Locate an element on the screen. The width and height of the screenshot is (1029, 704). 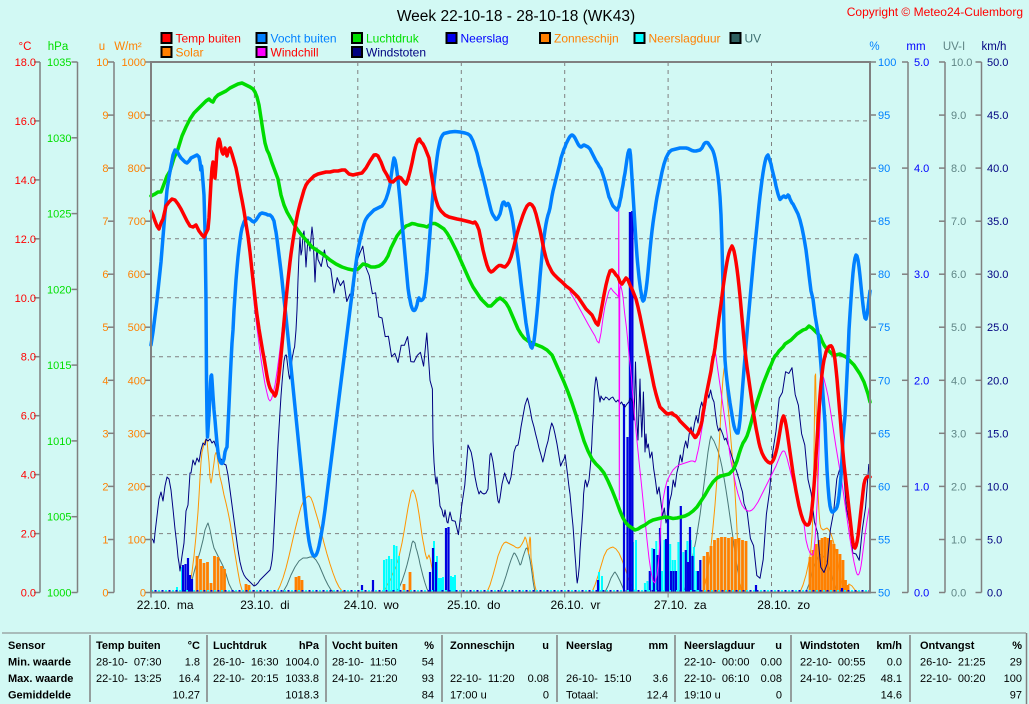
svg-text: 5 is located at coordinates (105, 328).